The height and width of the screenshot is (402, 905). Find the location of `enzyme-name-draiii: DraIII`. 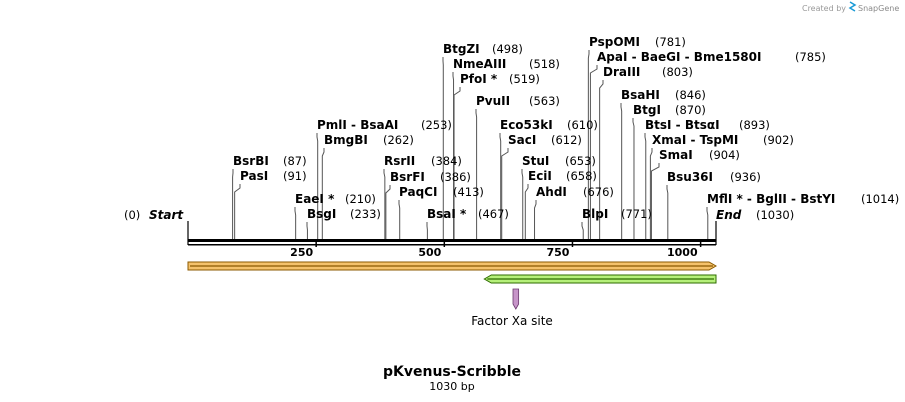

enzyme-name-draiii: DraIII is located at coordinates (621, 72).